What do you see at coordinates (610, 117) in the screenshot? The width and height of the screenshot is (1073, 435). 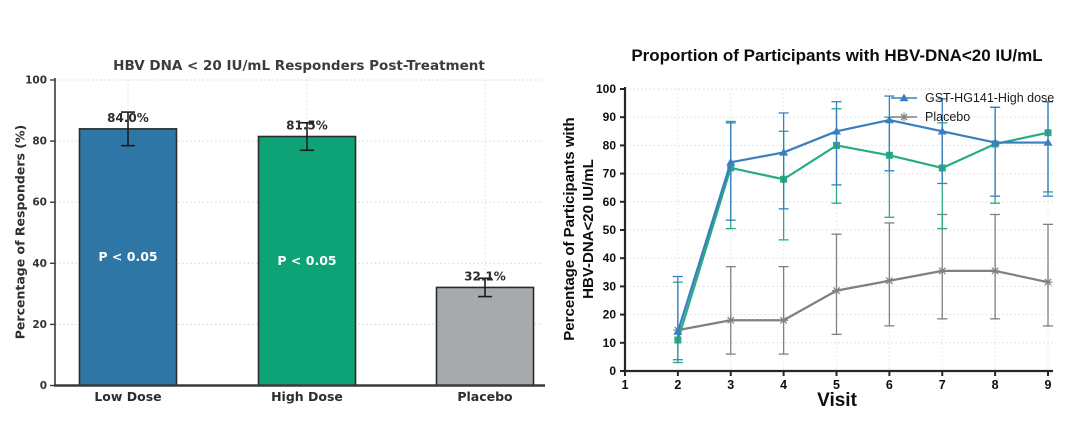 I see `y-tick-label: 90` at bounding box center [610, 117].